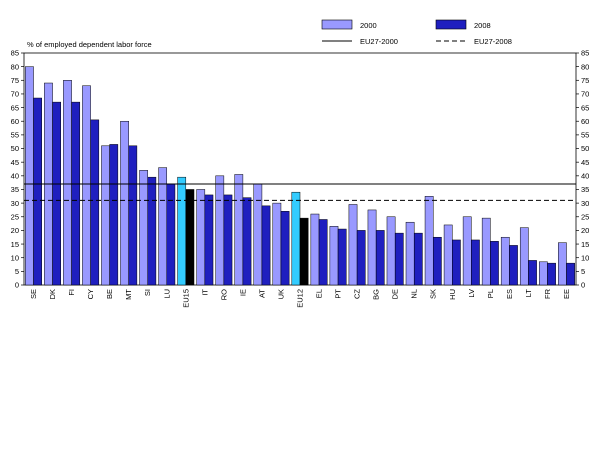 The width and height of the screenshot is (600, 450). I want to click on legend-swatch-2000, so click(337, 24).